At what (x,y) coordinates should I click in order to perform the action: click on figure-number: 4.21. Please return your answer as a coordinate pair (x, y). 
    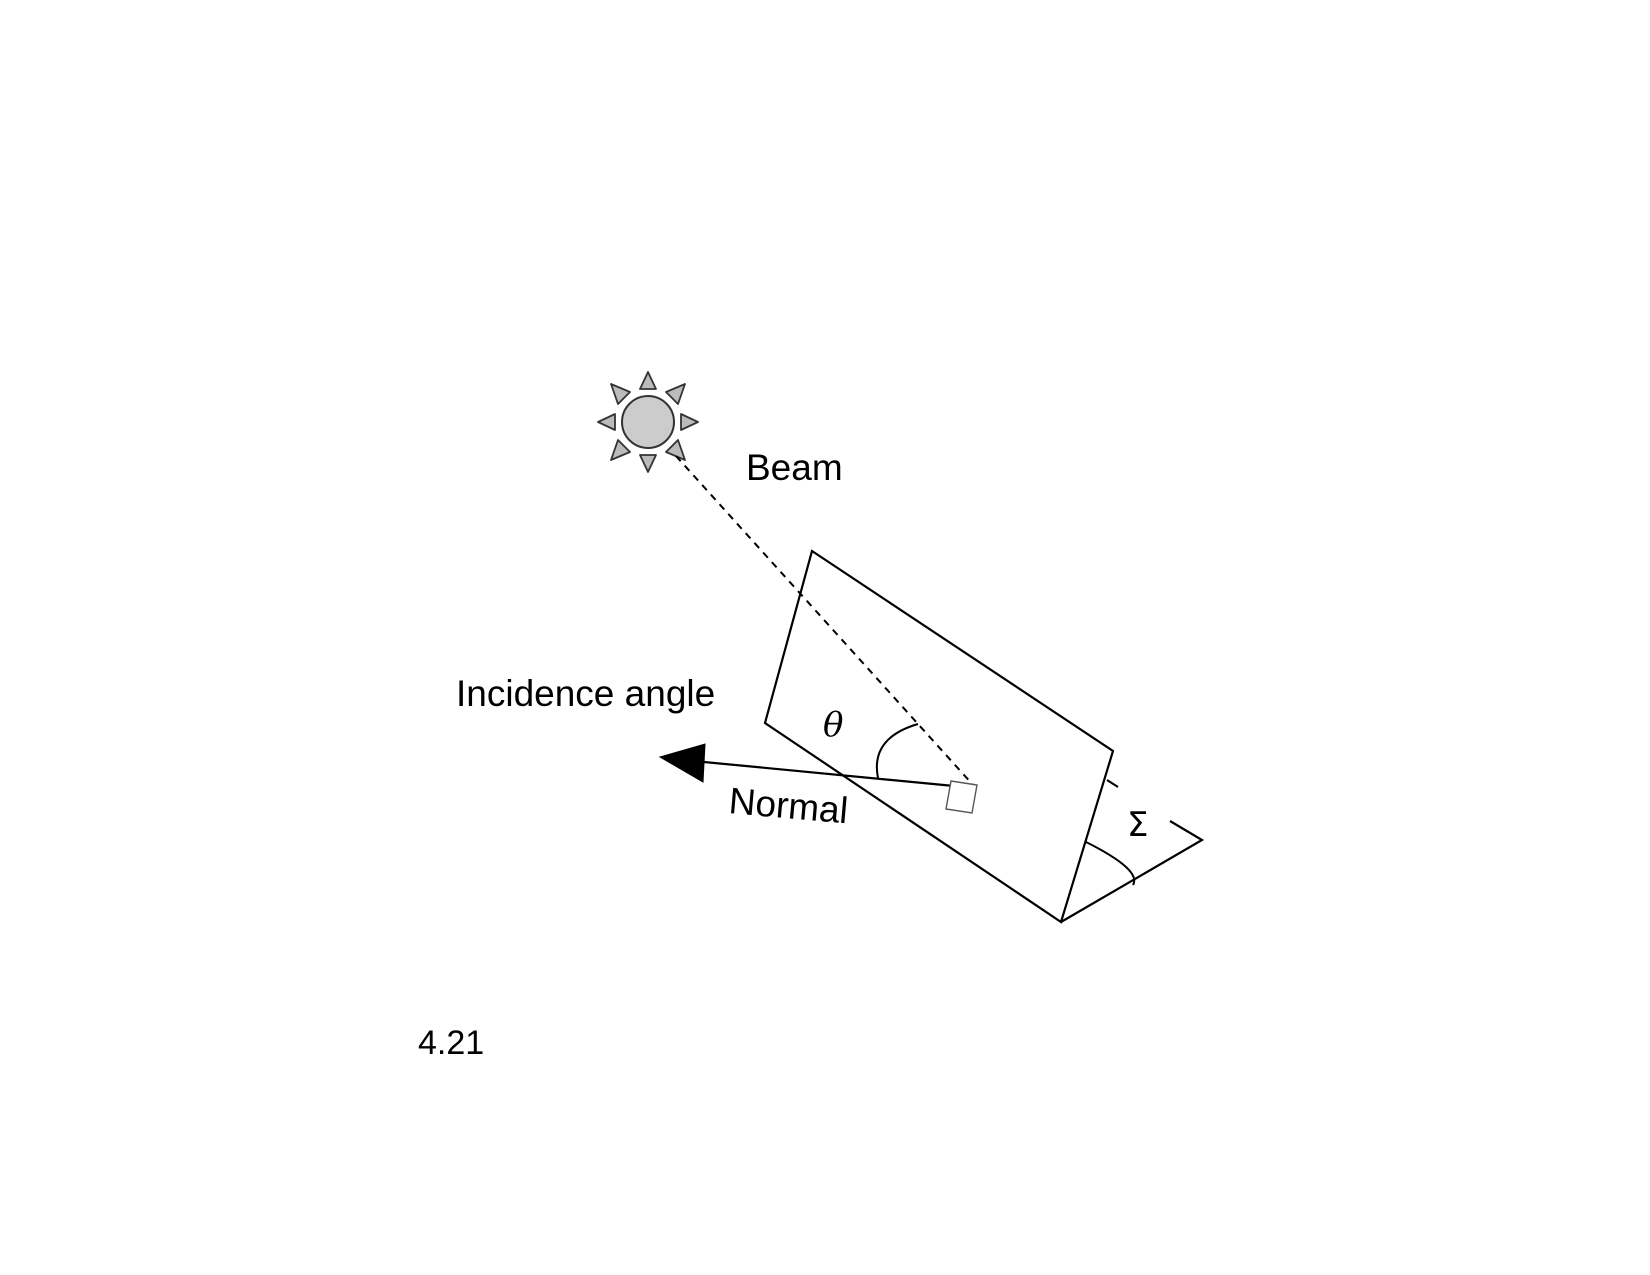
    Looking at the image, I should click on (451, 1043).